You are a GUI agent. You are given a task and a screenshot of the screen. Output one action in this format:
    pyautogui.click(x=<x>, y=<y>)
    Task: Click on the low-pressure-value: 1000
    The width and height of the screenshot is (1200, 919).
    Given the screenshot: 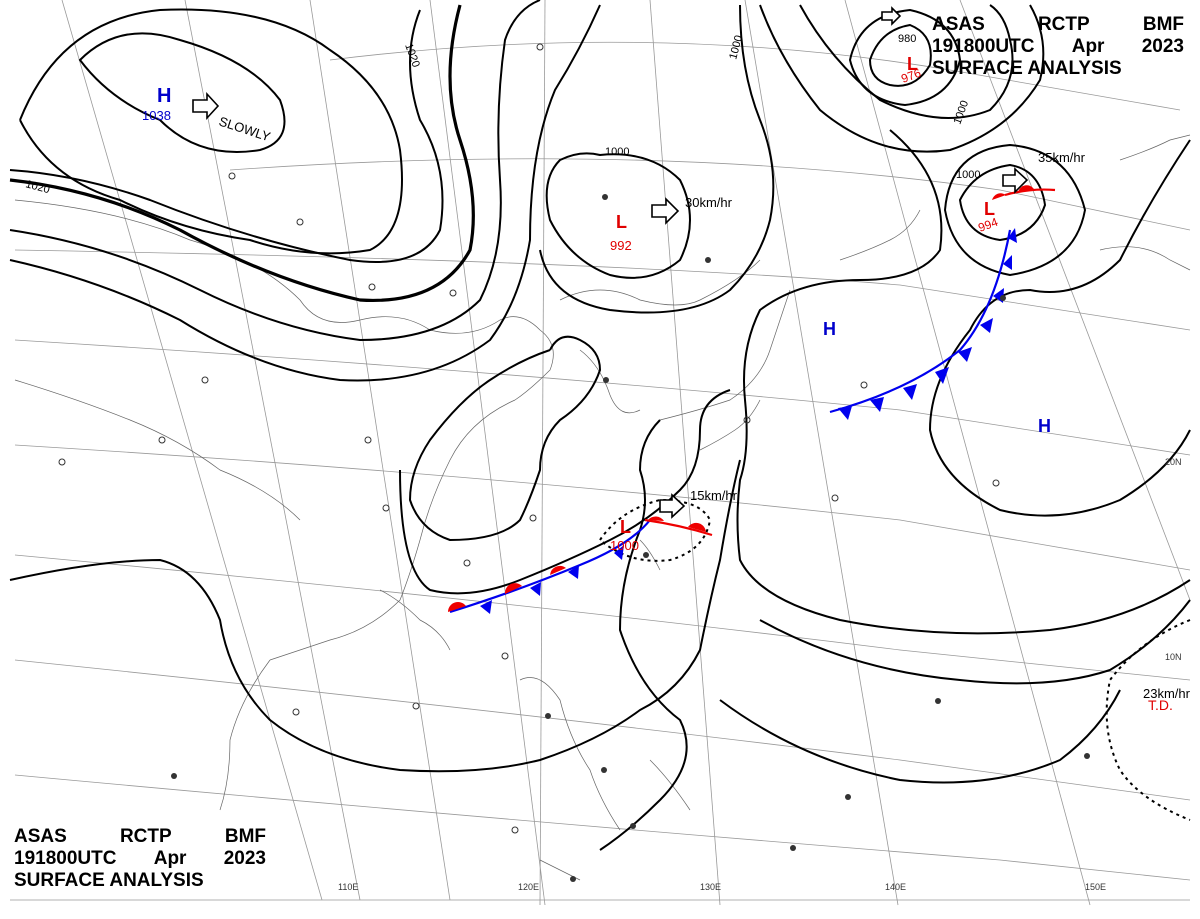 What is the action you would take?
    pyautogui.click(x=624, y=545)
    